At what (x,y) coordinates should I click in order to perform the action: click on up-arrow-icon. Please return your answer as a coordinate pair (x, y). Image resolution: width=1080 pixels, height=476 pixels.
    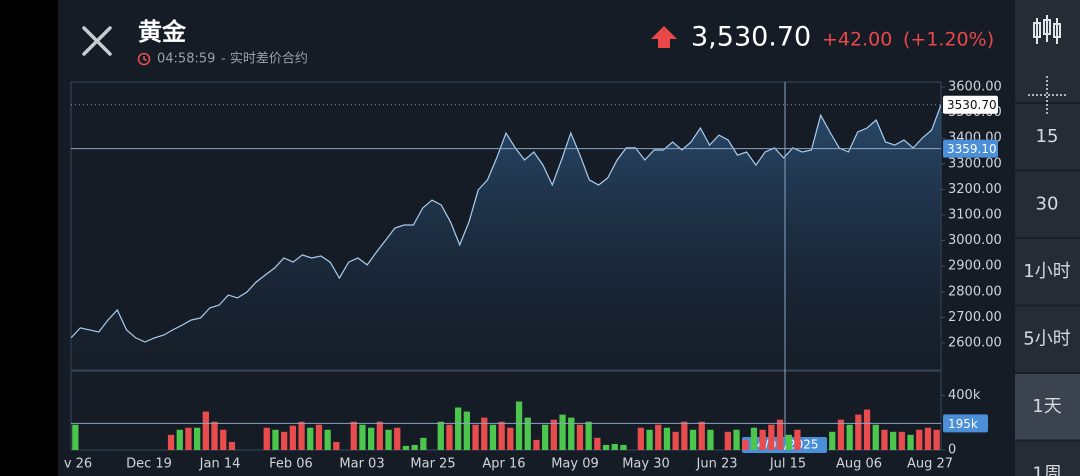
    Looking at the image, I should click on (664, 37).